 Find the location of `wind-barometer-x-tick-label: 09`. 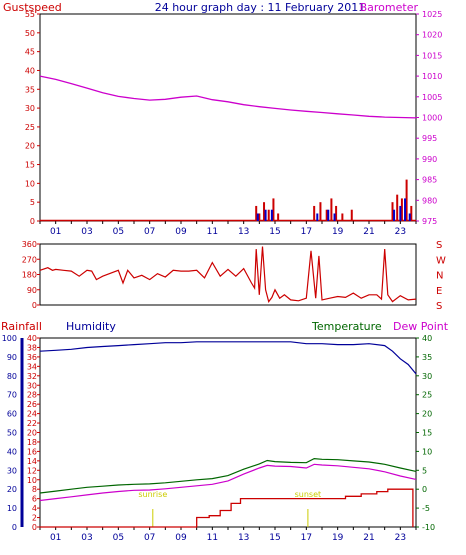

wind-barometer-x-tick-label: 09 is located at coordinates (181, 232).